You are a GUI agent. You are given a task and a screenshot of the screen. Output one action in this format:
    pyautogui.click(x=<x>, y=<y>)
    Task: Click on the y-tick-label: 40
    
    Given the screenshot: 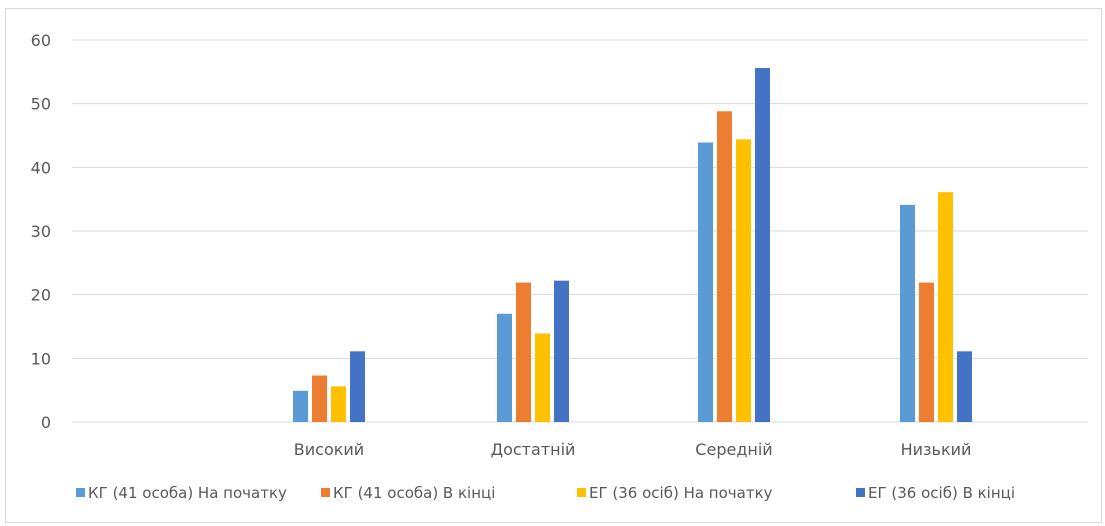 What is the action you would take?
    pyautogui.click(x=41, y=167)
    